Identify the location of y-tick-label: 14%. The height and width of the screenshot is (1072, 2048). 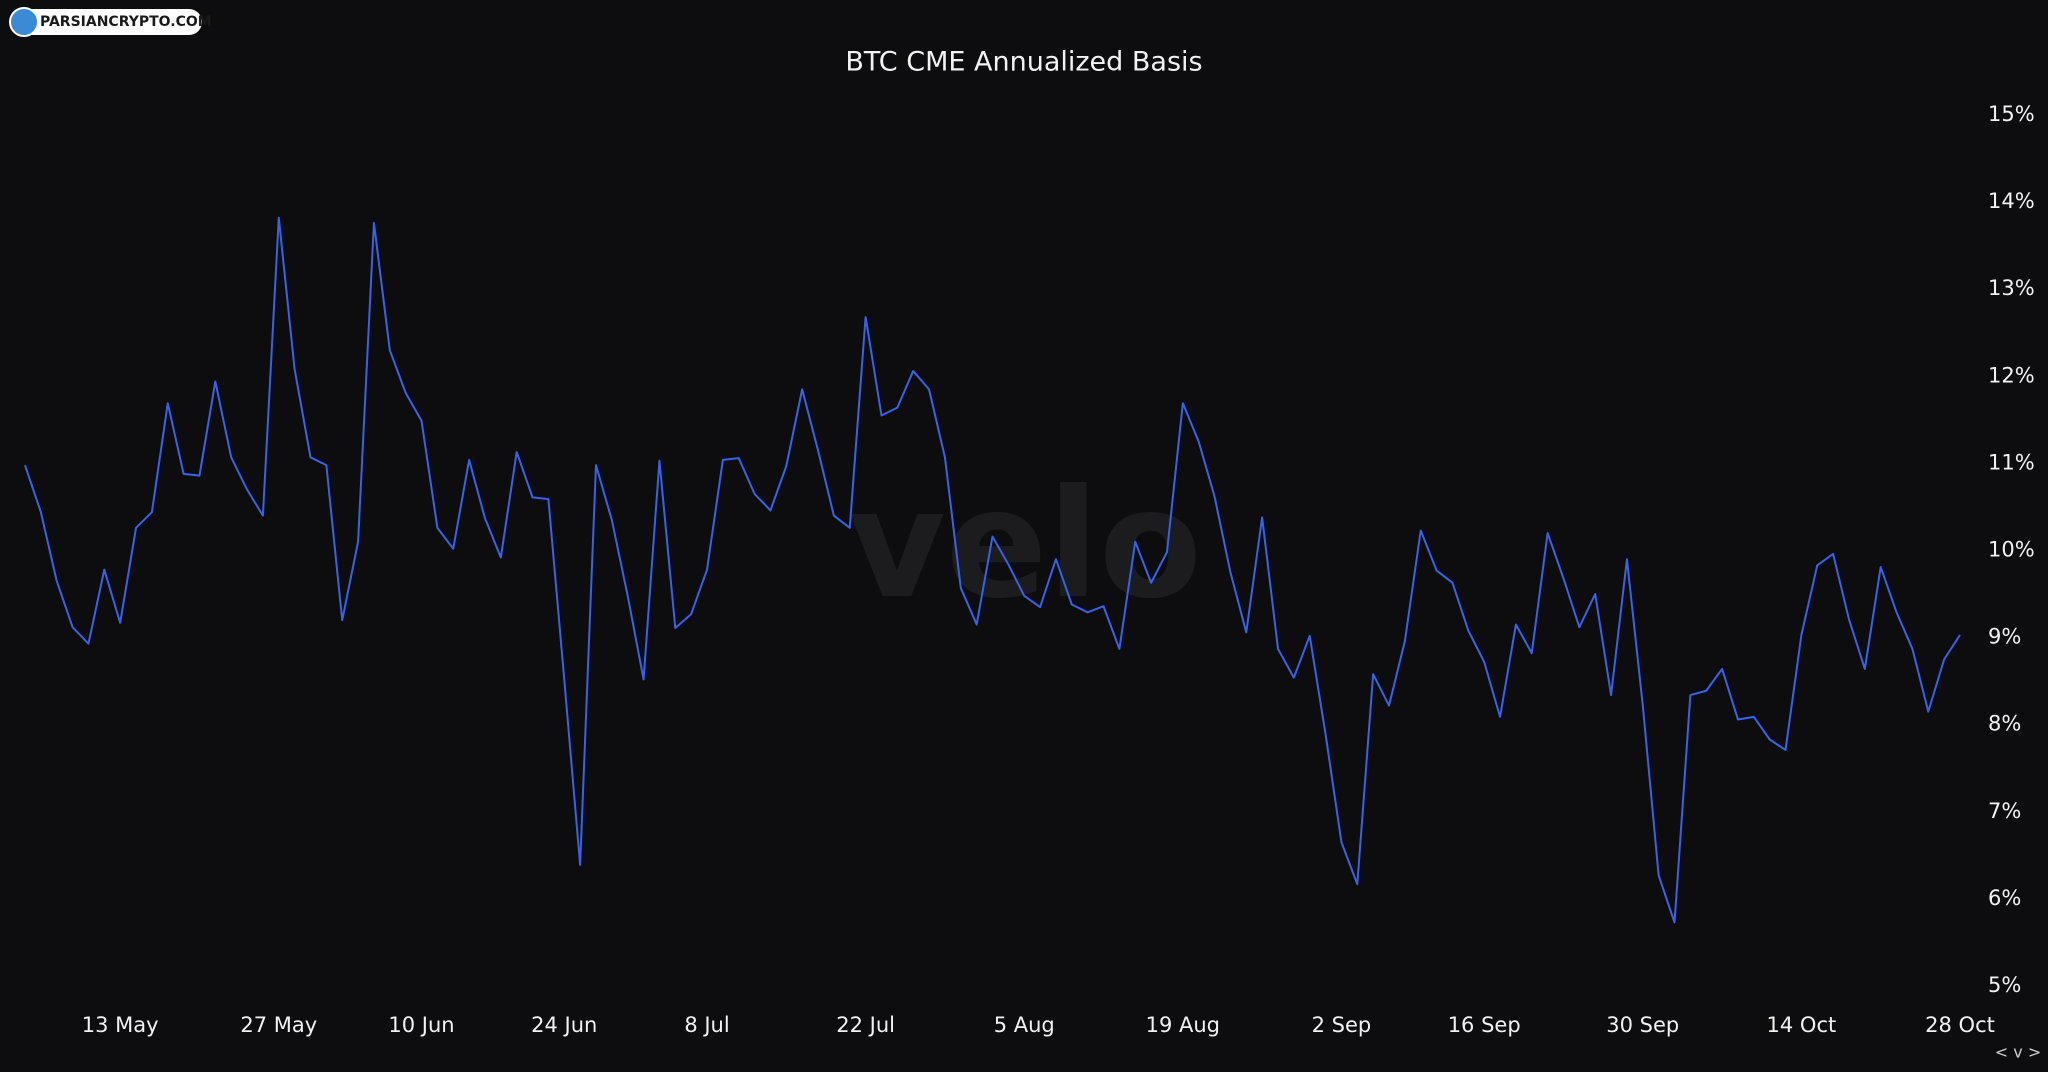
(2011, 201).